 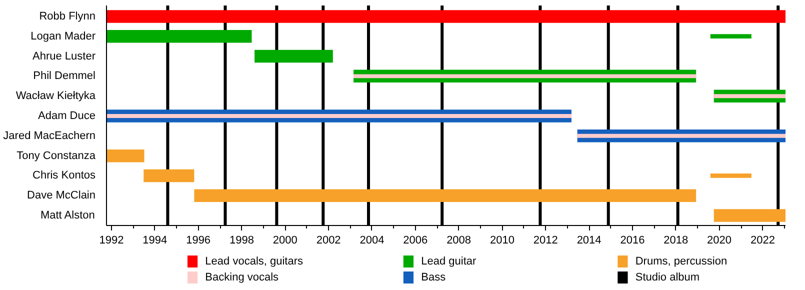 I want to click on y-tick-label: Ahrue Luster, so click(x=64, y=56).